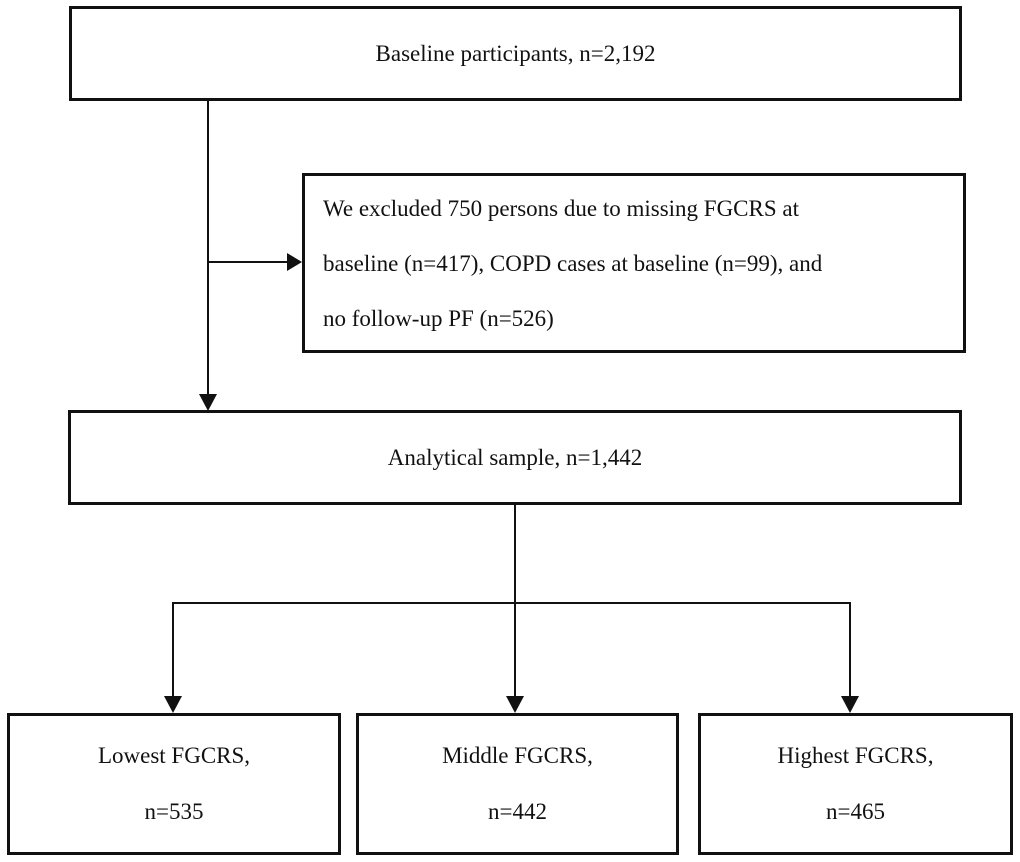 The width and height of the screenshot is (1020, 862). Describe the element at coordinates (208, 402) in the screenshot. I see `arrowhead-down-analytical` at that location.